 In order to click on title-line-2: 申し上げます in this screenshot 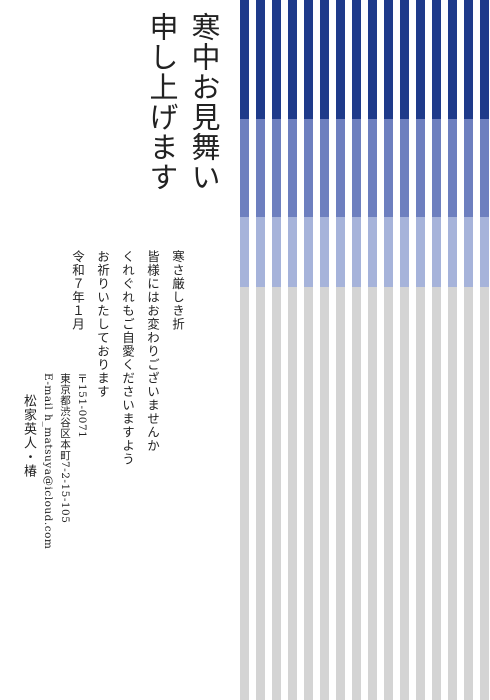, I will do `click(162, 102)`.